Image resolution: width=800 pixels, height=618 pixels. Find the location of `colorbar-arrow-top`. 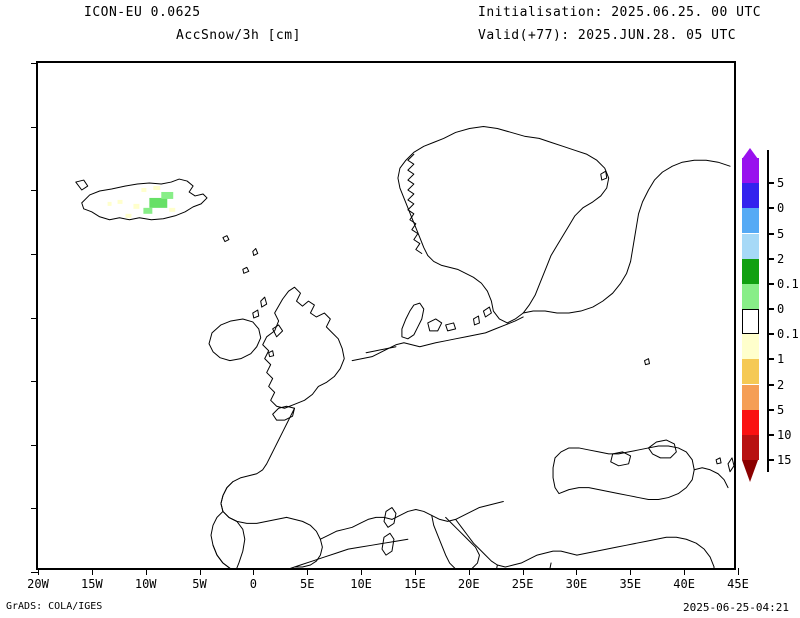

colorbar-arrow-top is located at coordinates (750, 153).